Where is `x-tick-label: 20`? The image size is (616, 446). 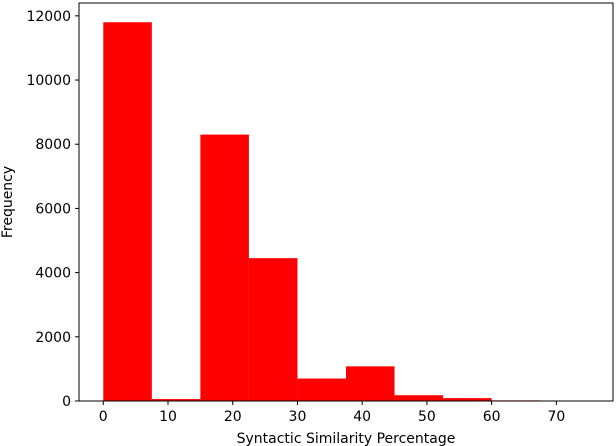 x-tick-label: 20 is located at coordinates (233, 417).